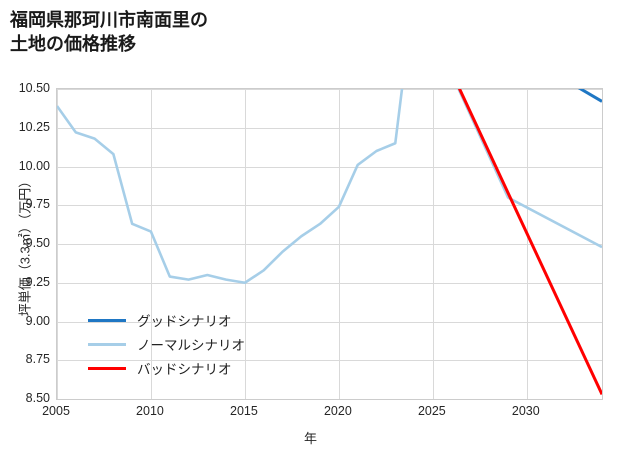 This screenshot has height=465, width=621. Describe the element at coordinates (107, 368) in the screenshot. I see `legend-swatch-bad` at that location.